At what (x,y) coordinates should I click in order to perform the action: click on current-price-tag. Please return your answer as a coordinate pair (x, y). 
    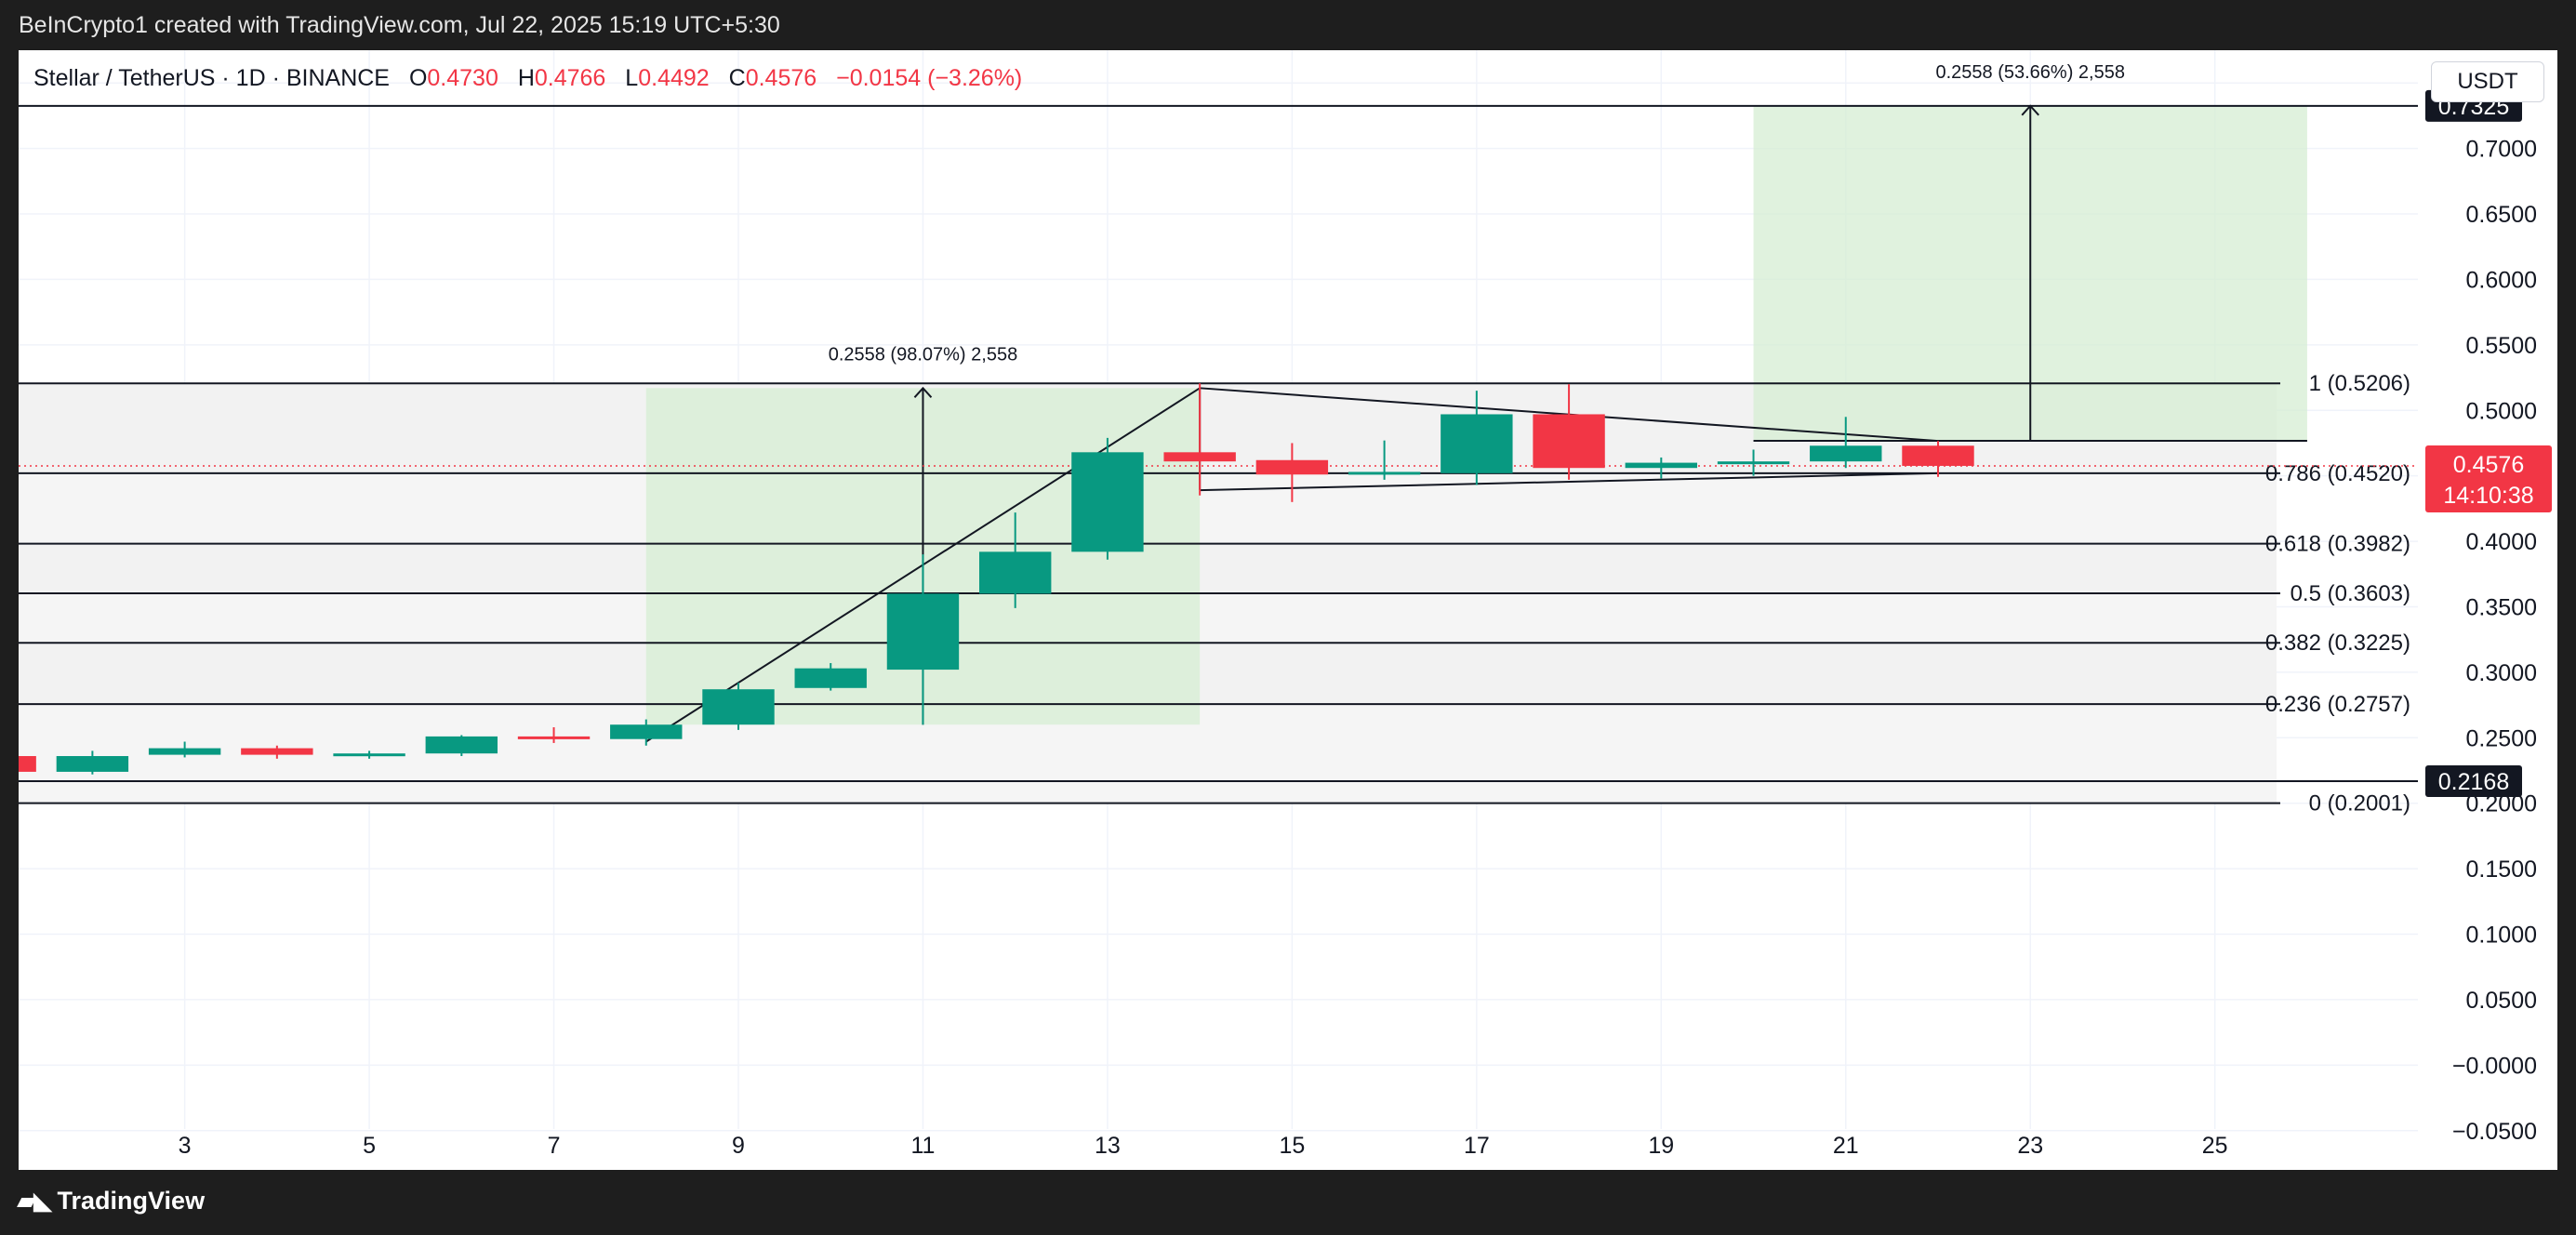
    Looking at the image, I should click on (2488, 478).